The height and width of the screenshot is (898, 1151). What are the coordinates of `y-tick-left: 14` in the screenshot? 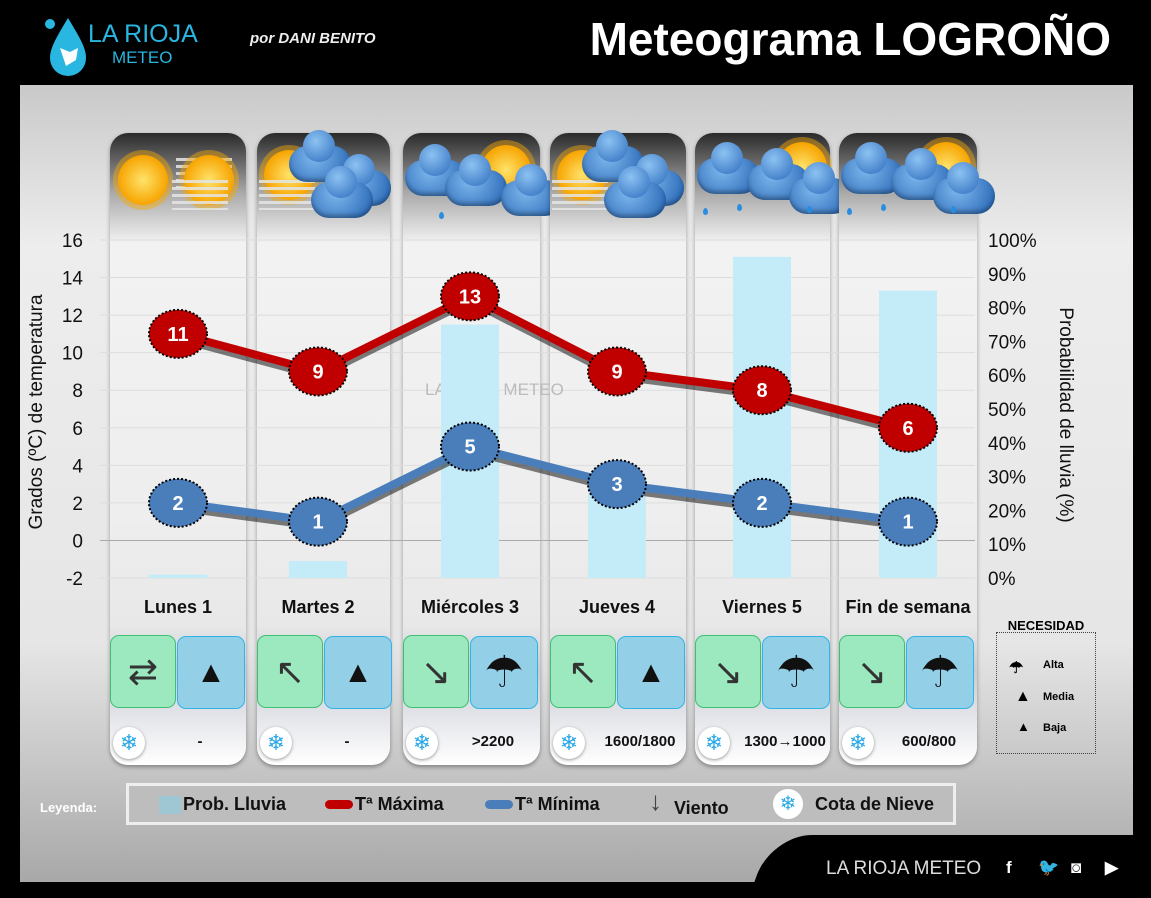 It's located at (73, 279).